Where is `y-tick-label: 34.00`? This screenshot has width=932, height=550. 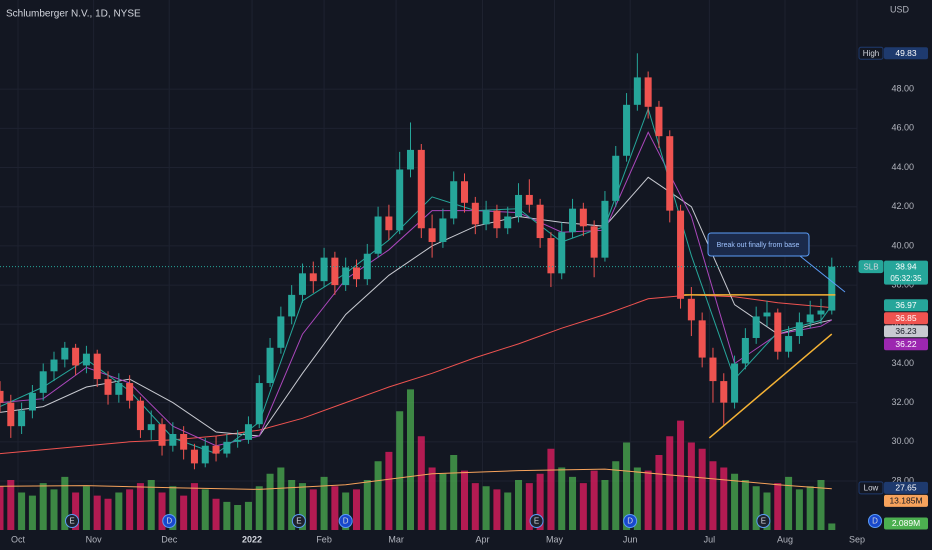 y-tick-label: 34.00 is located at coordinates (902, 363).